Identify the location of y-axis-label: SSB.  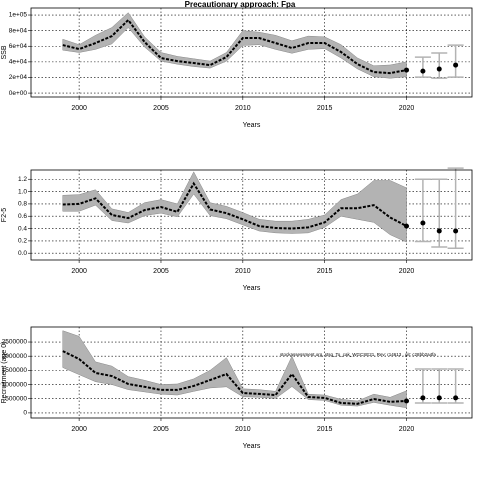
(4, 52).